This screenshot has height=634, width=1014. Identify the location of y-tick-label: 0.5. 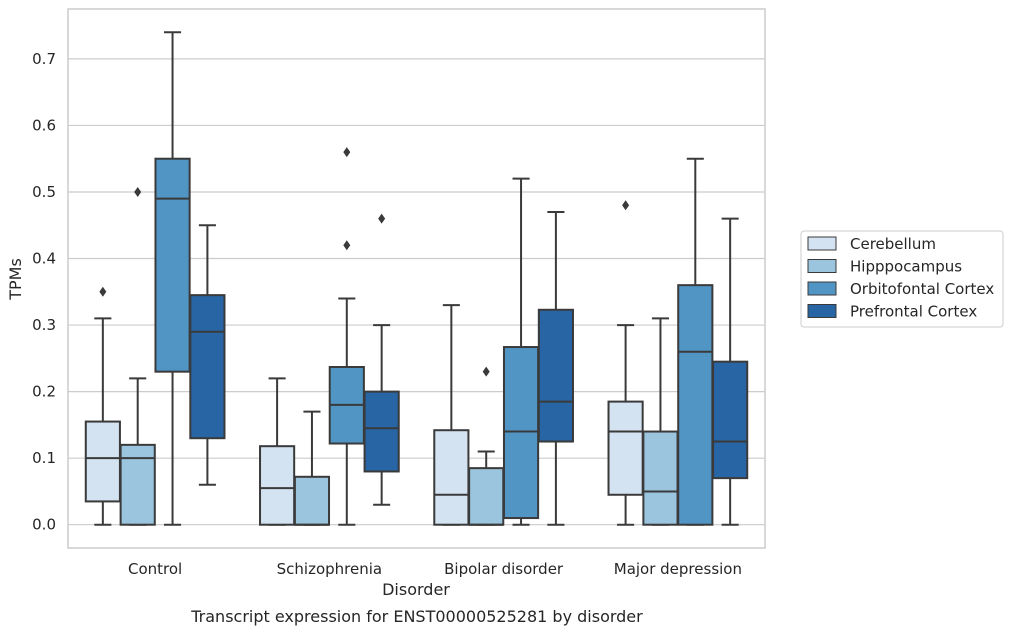
(44, 192).